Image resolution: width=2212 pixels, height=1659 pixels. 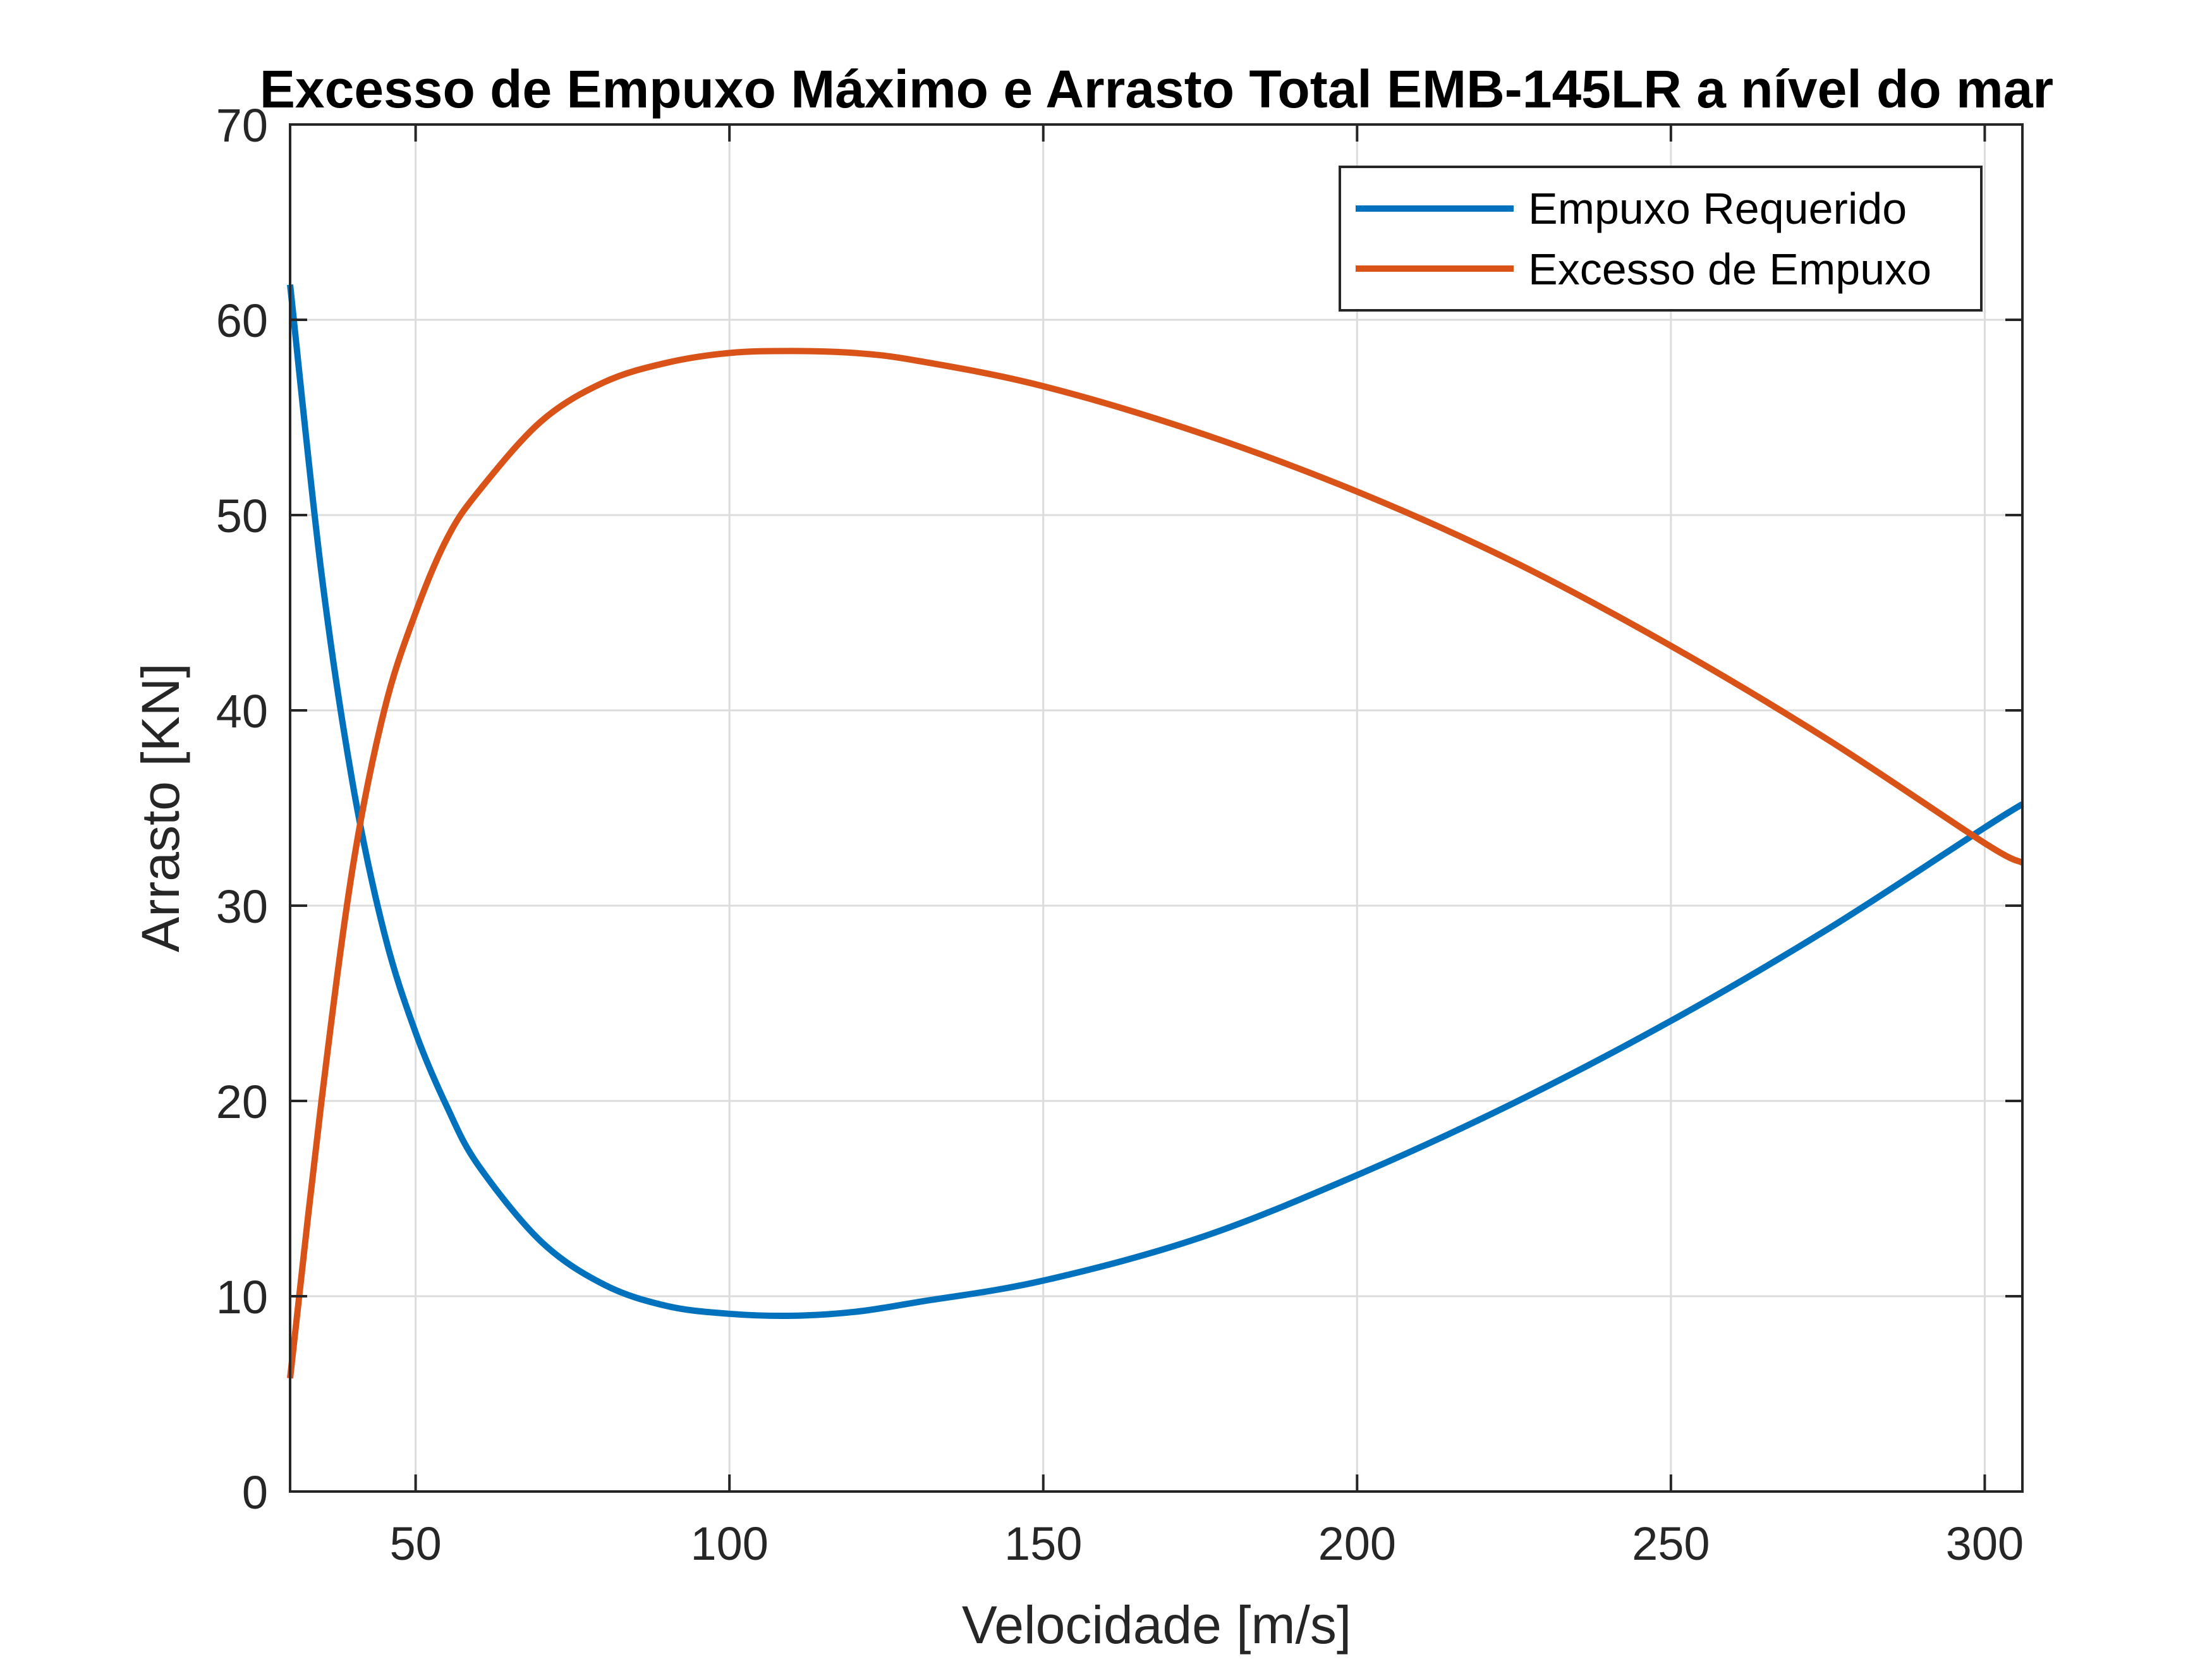 I want to click on y-tick-label: 70, so click(x=242, y=125).